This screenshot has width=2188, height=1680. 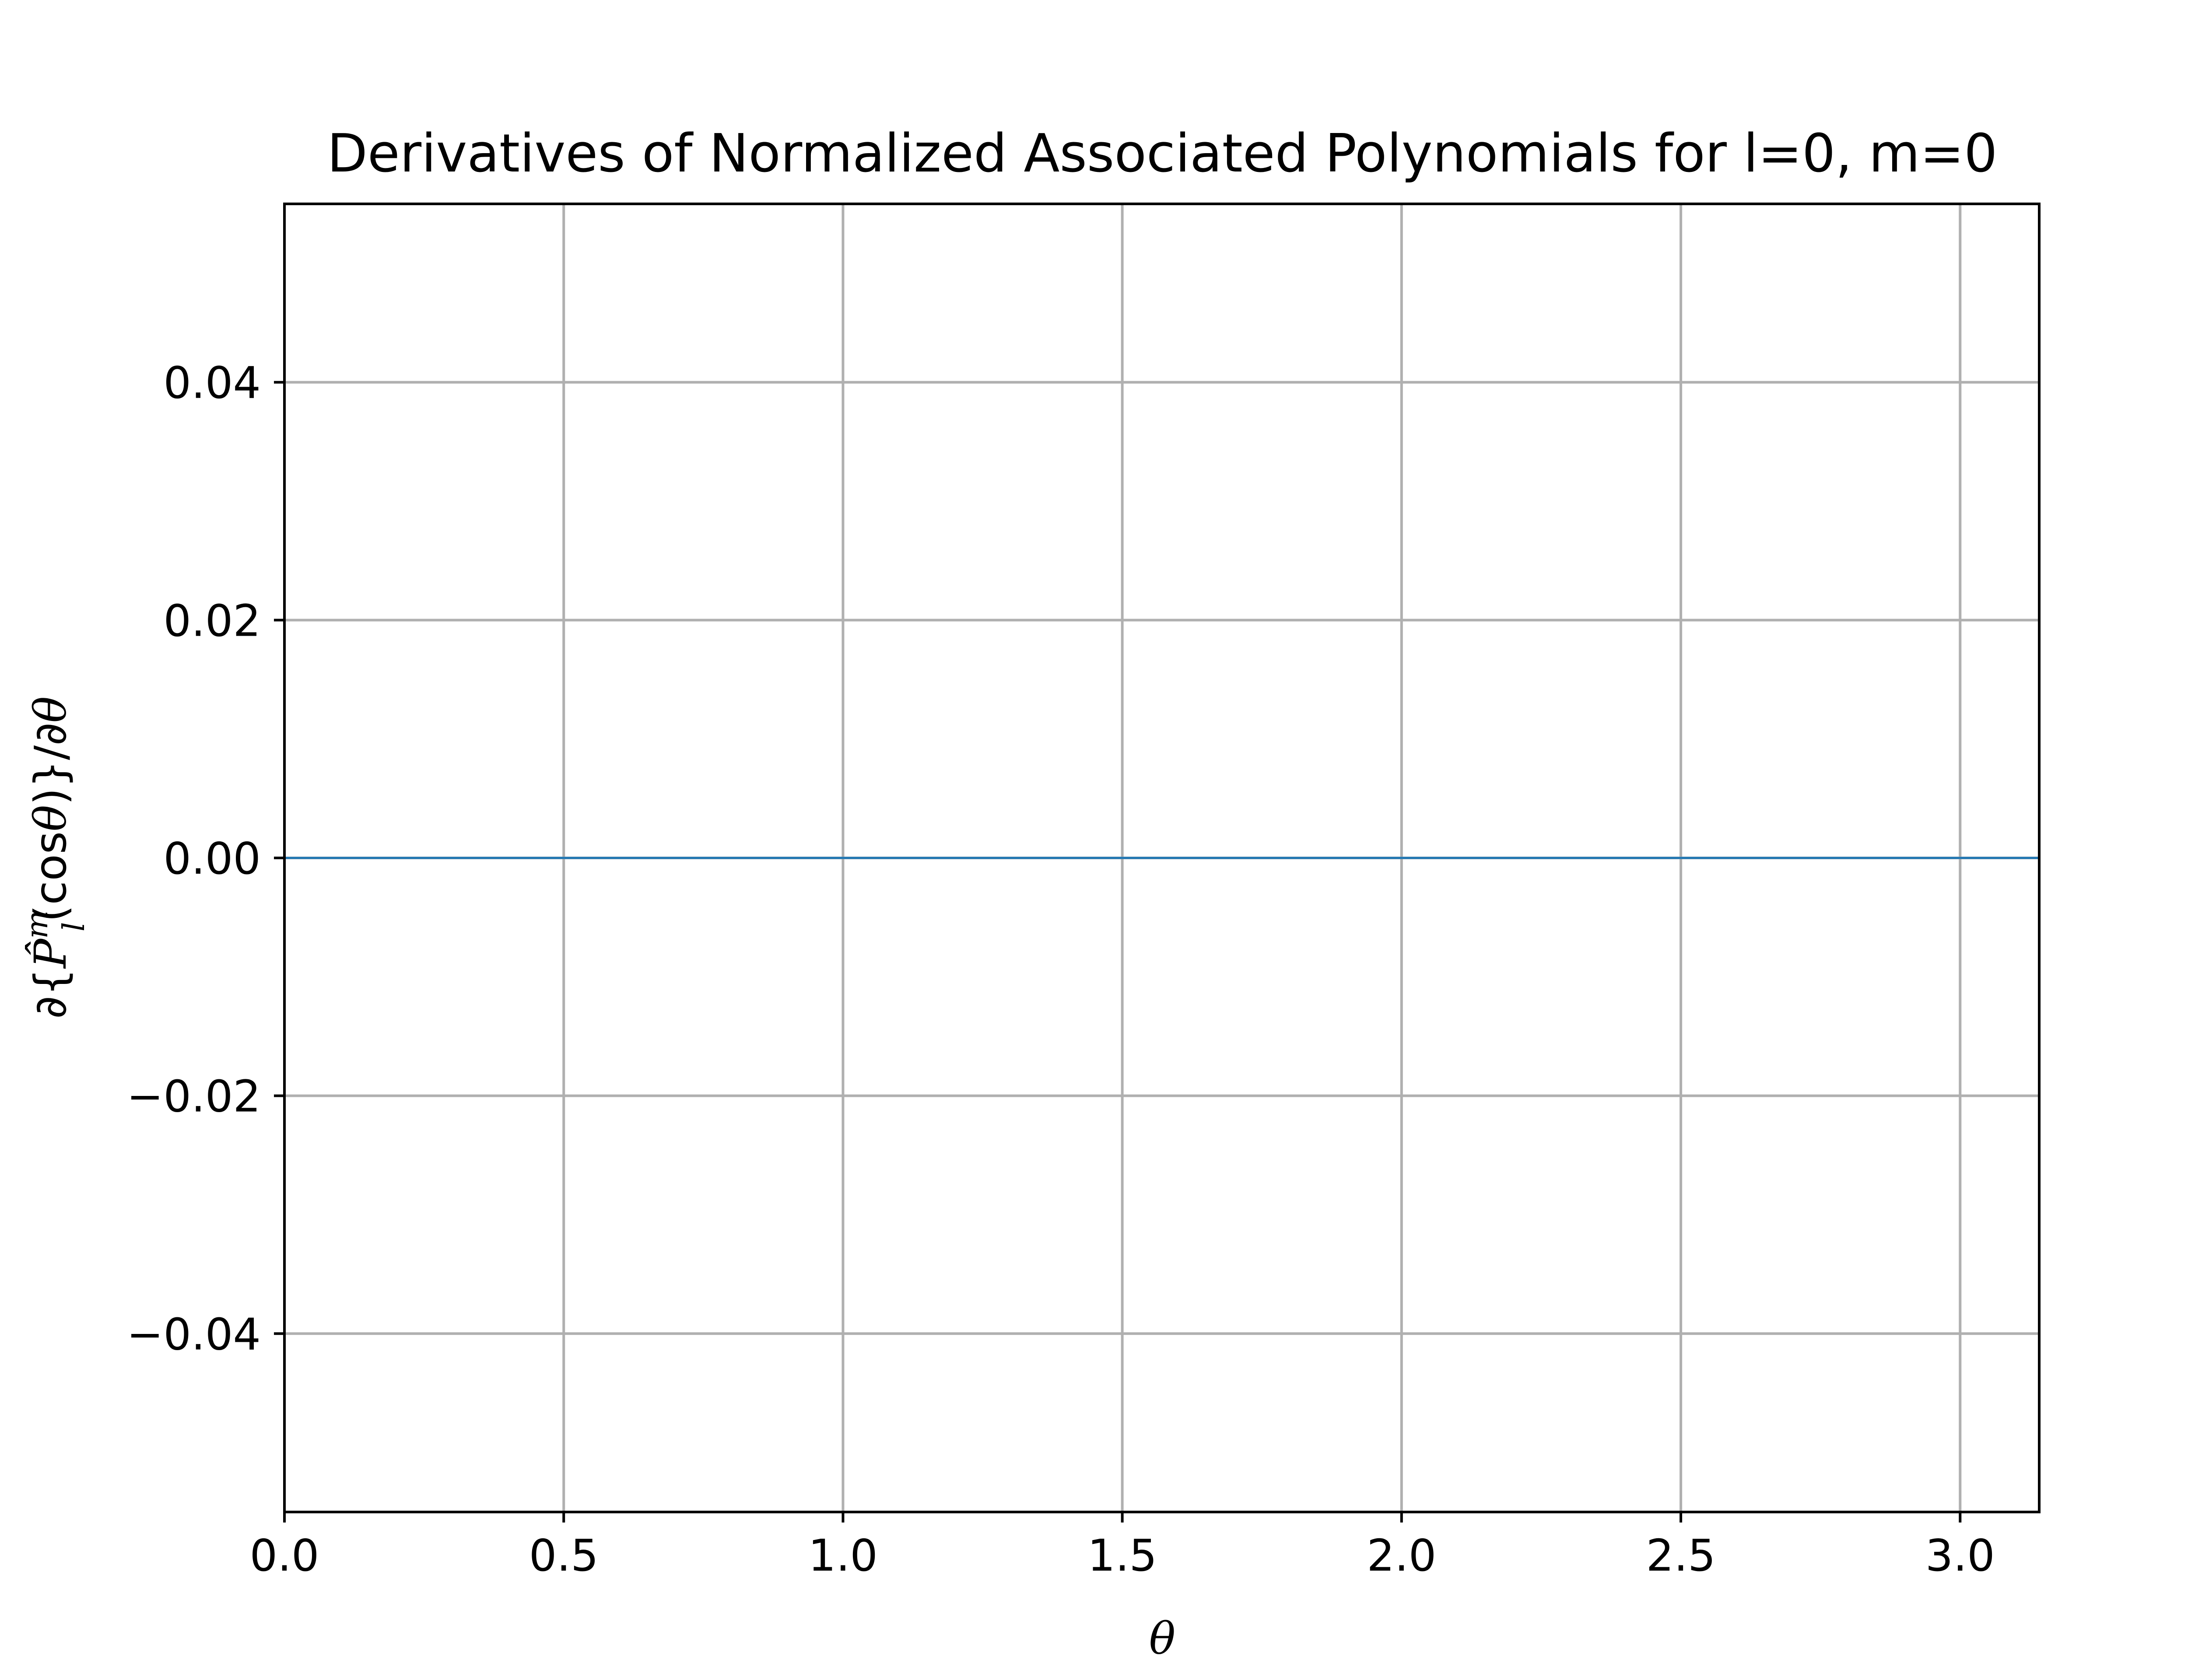 What do you see at coordinates (1401, 1555) in the screenshot?
I see `x-tick-label: 2.0` at bounding box center [1401, 1555].